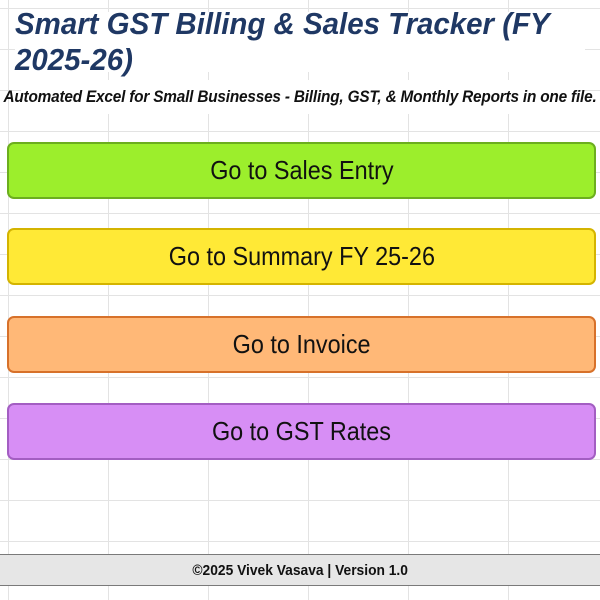  I want to click on go-to-sales-entry-button: Go to Sales Entry, so click(301, 170).